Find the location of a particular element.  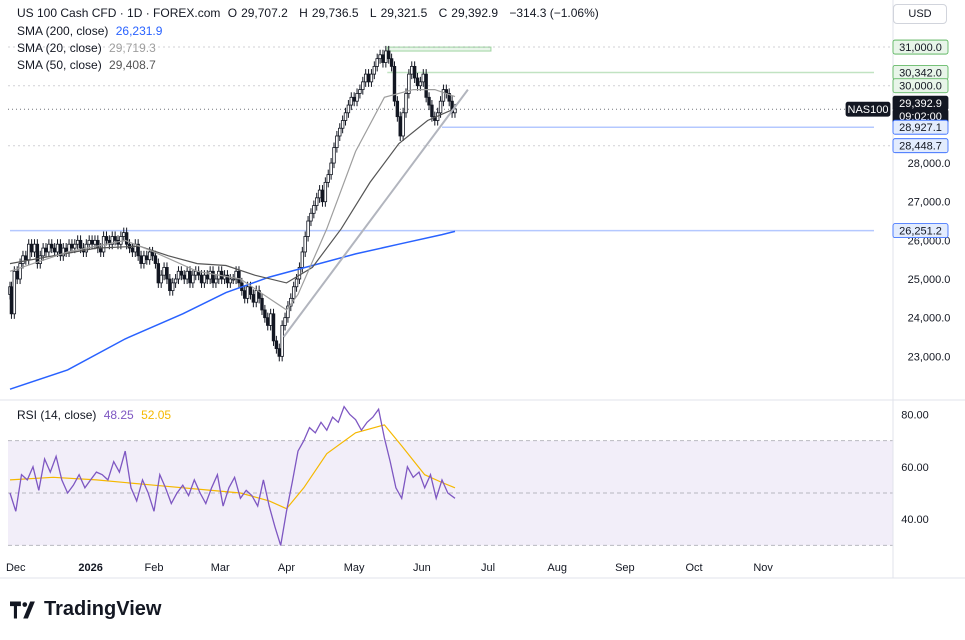

time-tick-label: Oct is located at coordinates (693, 568).